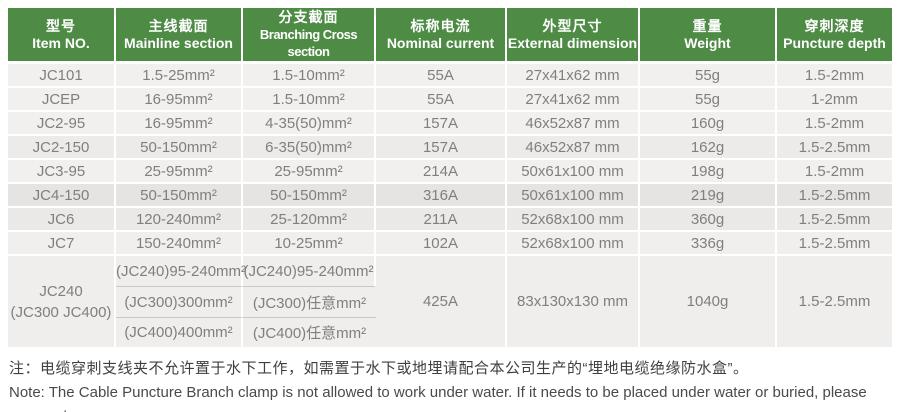  What do you see at coordinates (441, 172) in the screenshot?
I see `cell-current: 214A` at bounding box center [441, 172].